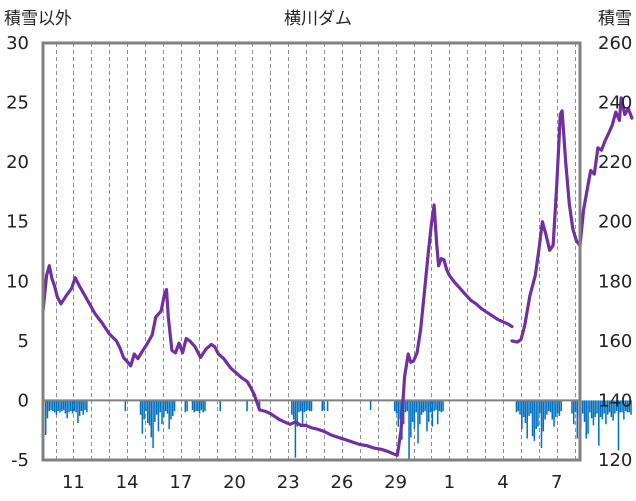  I want to click on x-tick-label: 4, so click(502, 482).